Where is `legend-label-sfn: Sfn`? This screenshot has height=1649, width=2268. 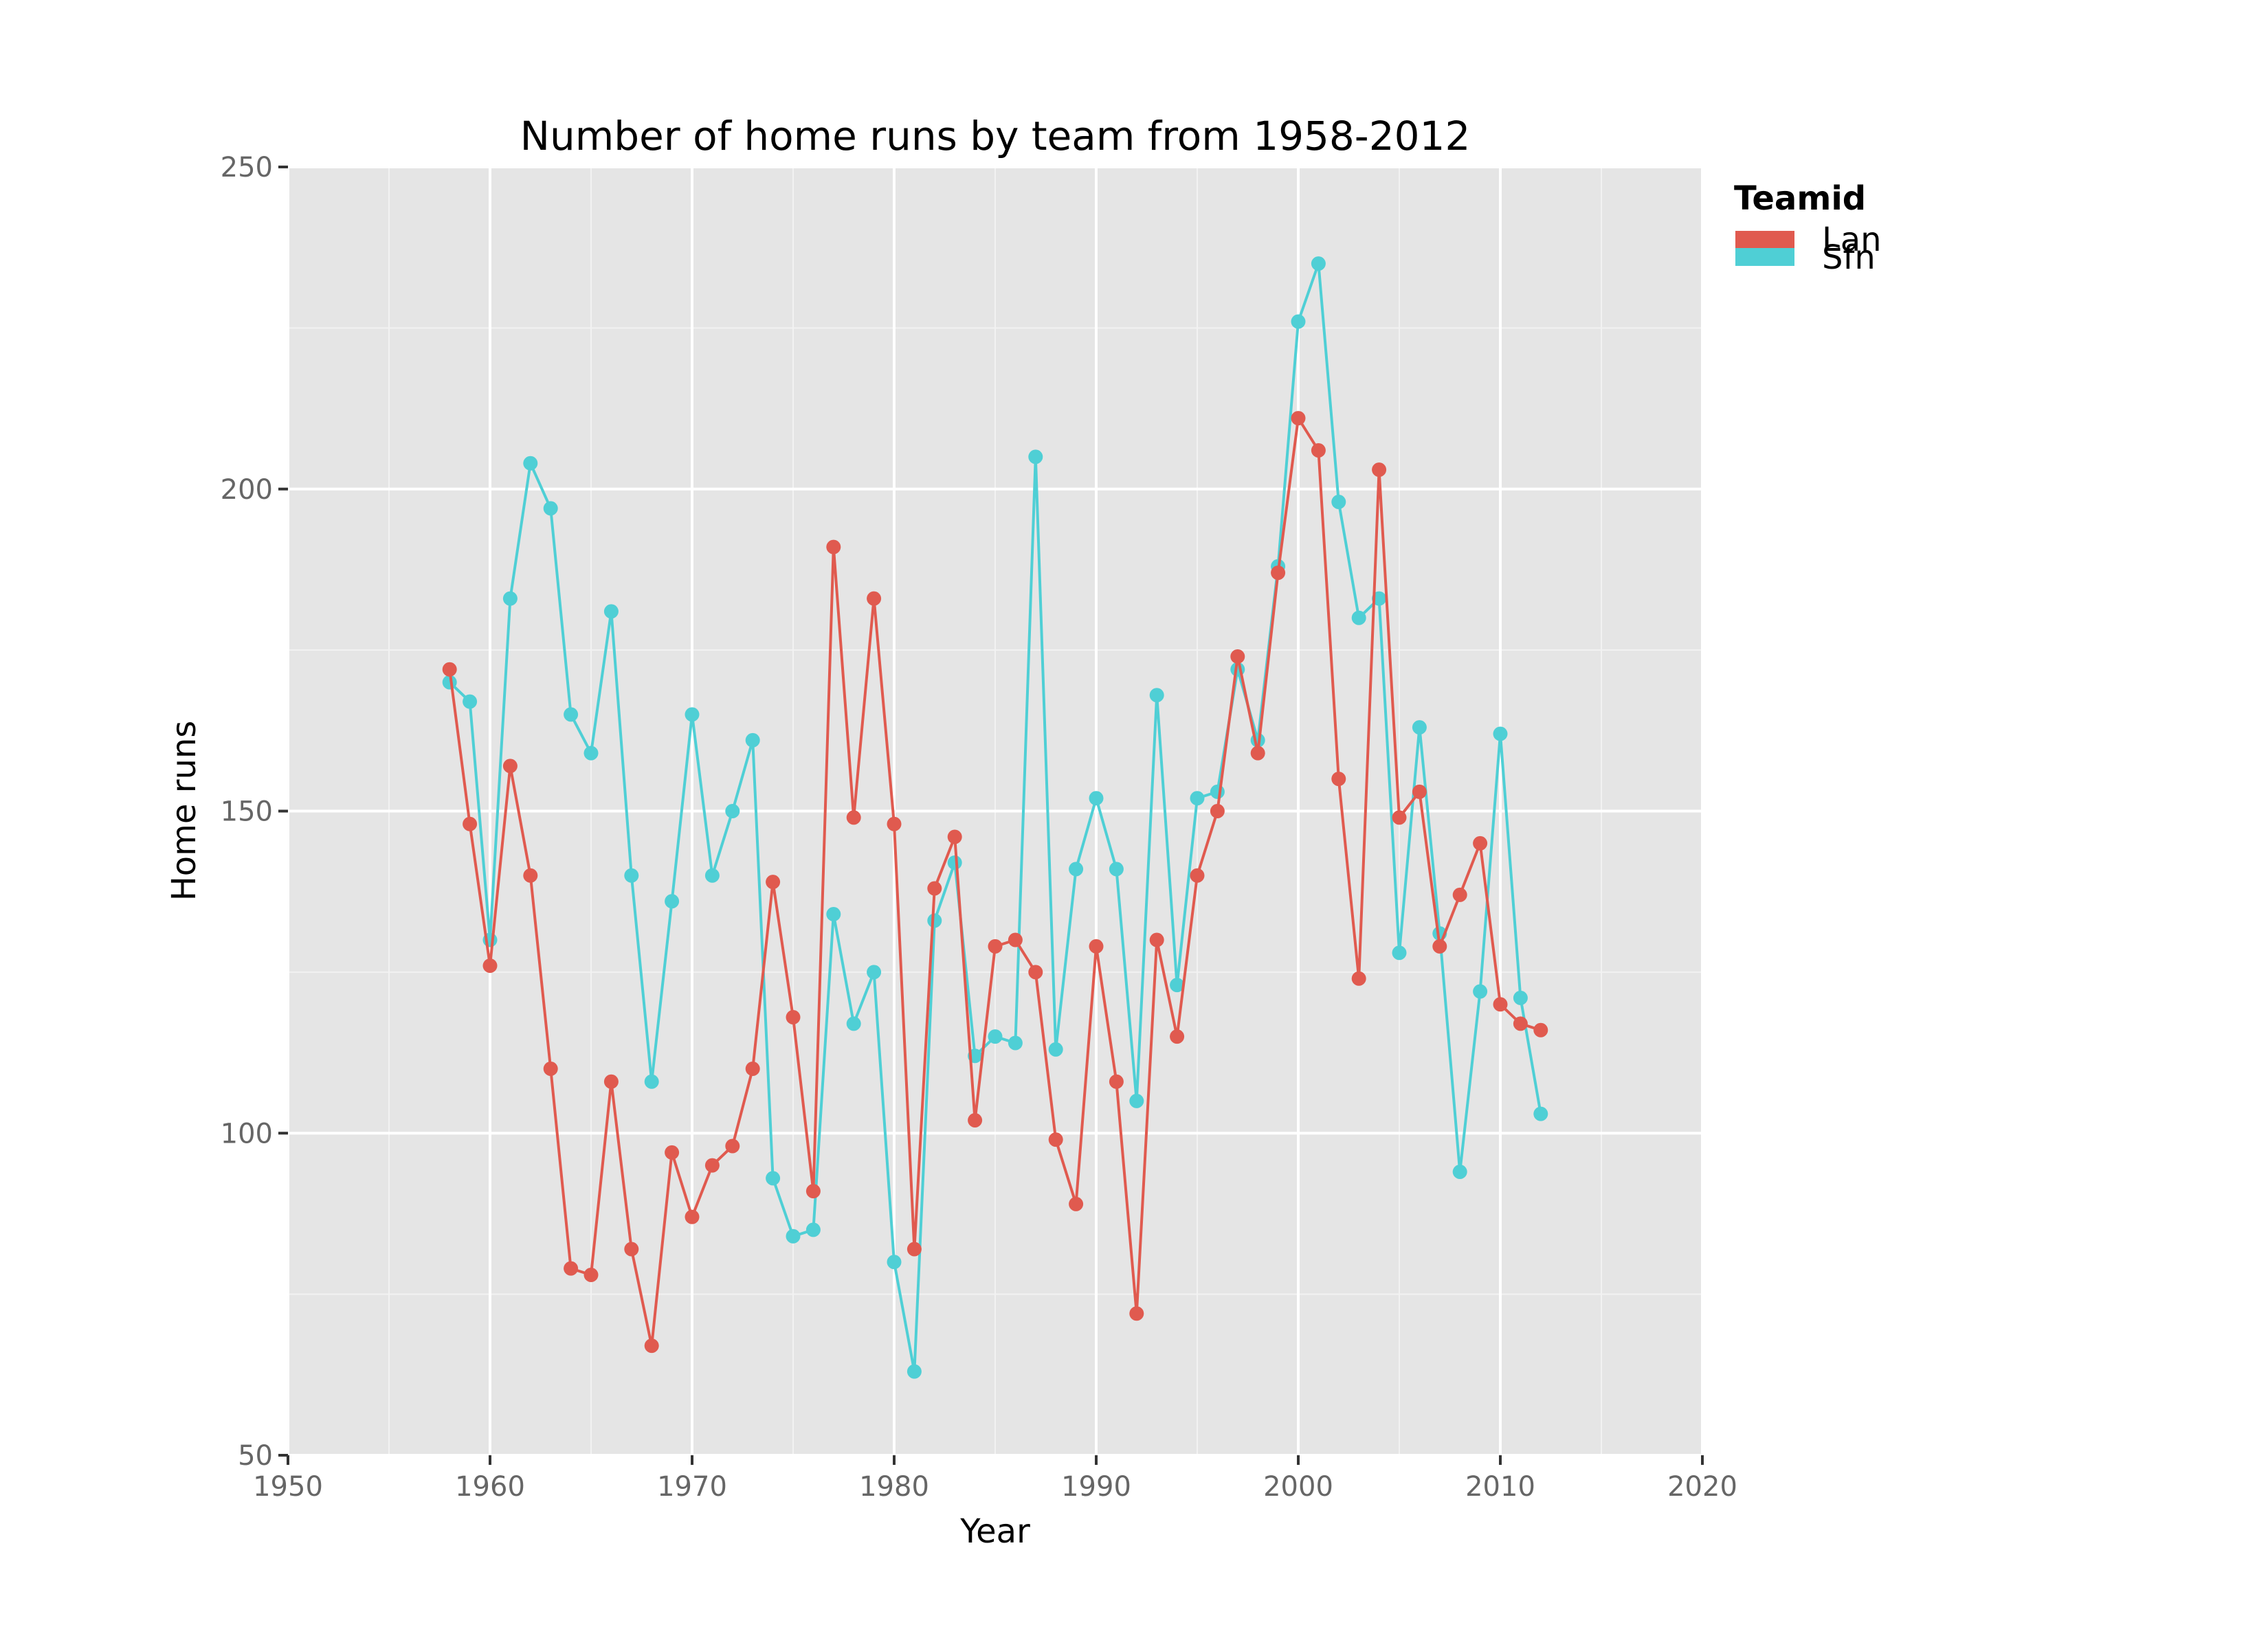
legend-label-sfn: Sfn is located at coordinates (1849, 257).